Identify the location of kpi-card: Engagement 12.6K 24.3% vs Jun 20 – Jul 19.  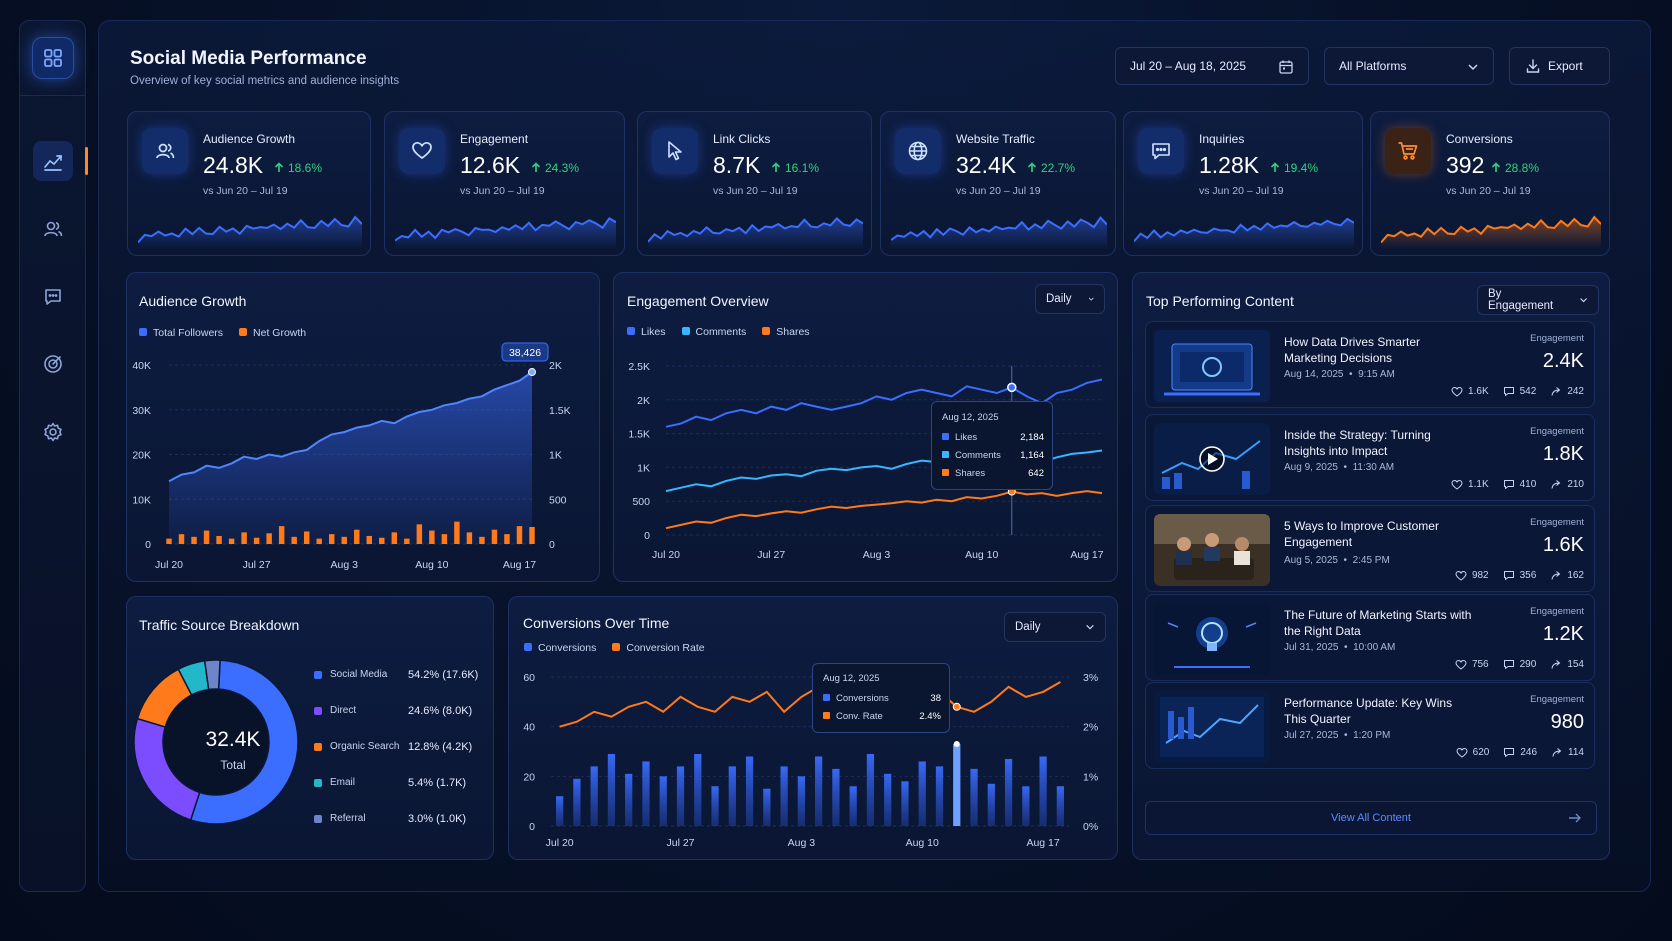
(504, 183).